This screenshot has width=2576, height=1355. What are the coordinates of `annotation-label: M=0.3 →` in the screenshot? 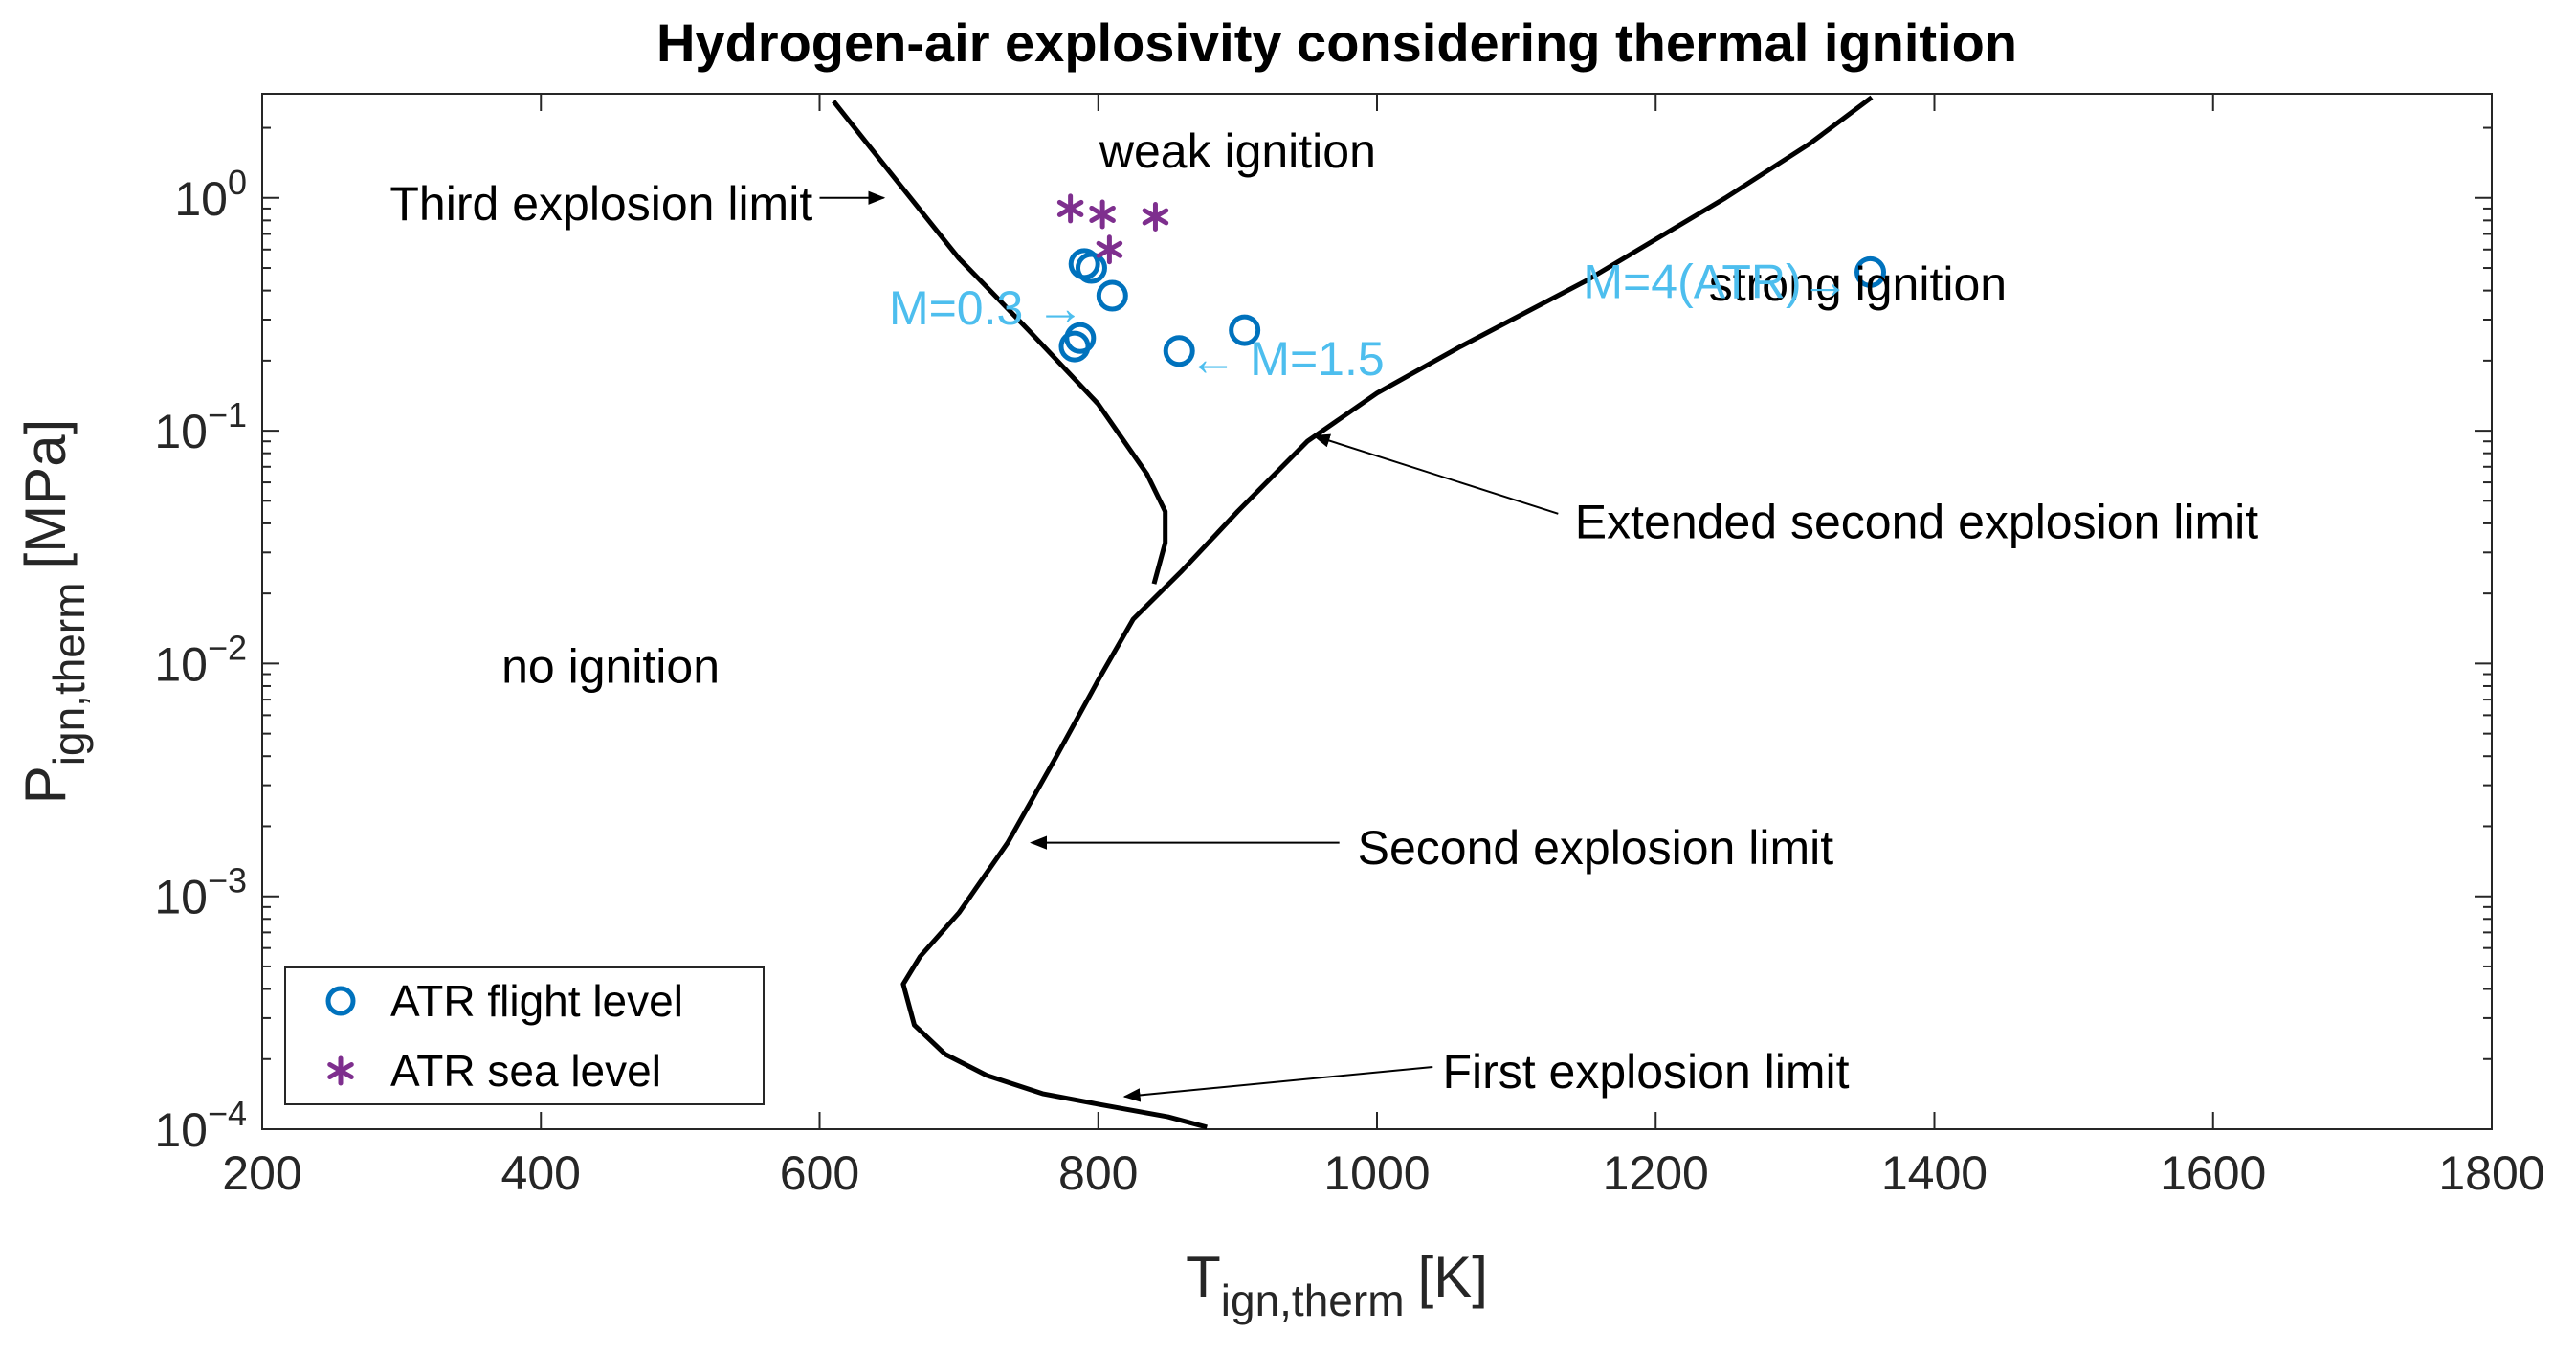 It's located at (986, 308).